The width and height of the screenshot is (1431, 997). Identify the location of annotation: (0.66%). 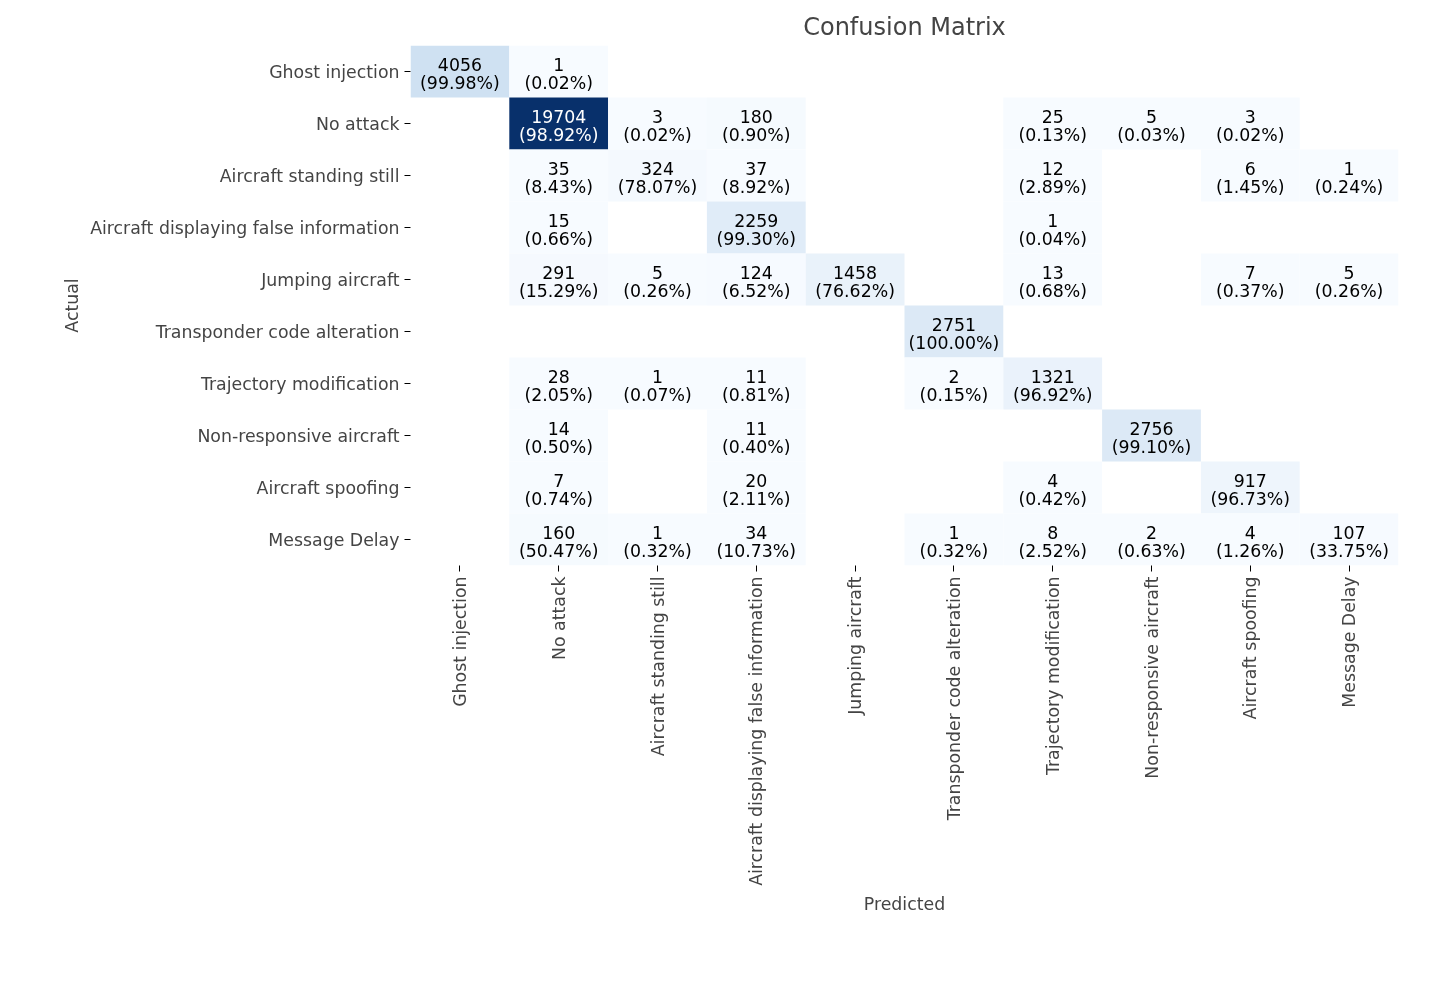
(558, 238).